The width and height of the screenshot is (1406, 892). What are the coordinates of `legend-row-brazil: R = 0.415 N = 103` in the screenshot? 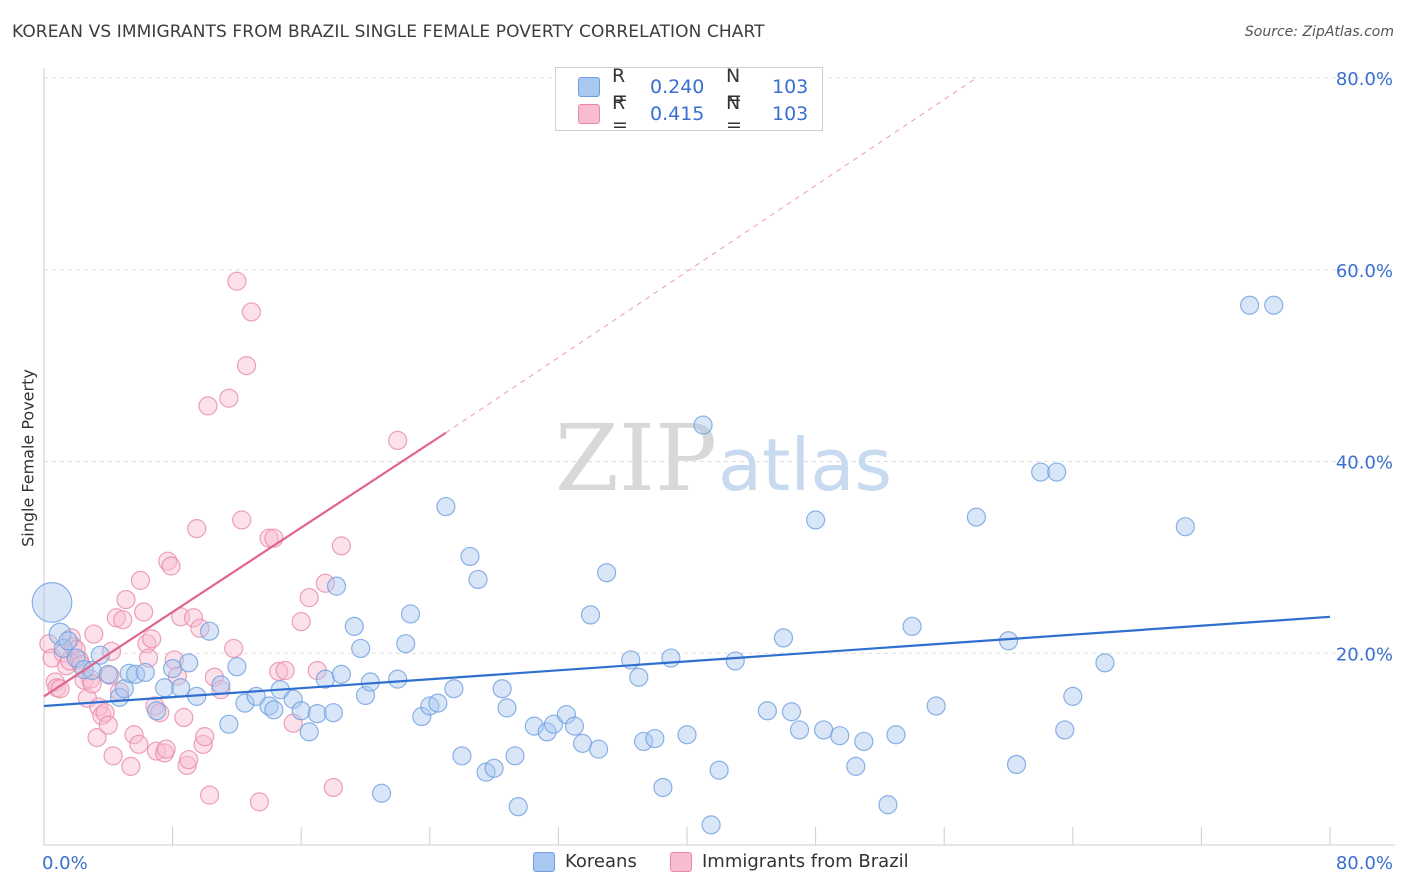 It's located at (693, 114).